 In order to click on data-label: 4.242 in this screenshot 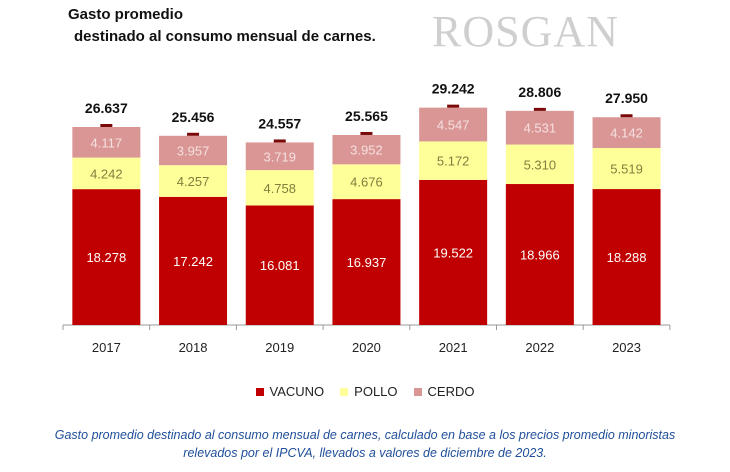, I will do `click(106, 173)`.